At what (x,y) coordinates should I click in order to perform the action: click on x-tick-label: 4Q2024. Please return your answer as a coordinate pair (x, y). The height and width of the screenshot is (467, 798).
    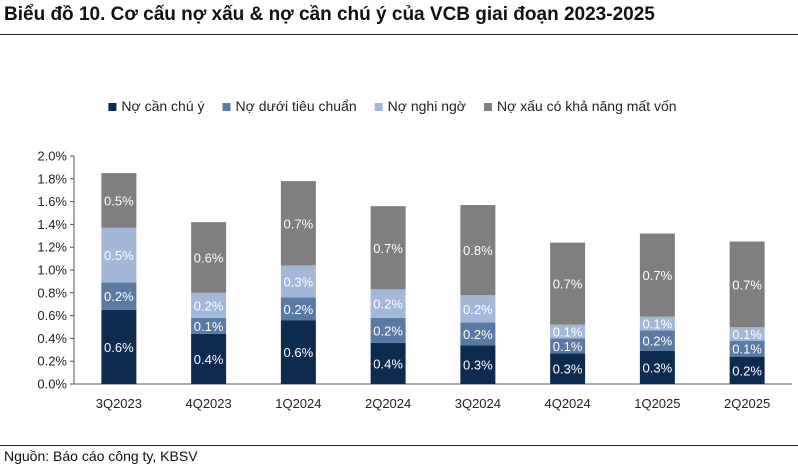
    Looking at the image, I should click on (567, 403).